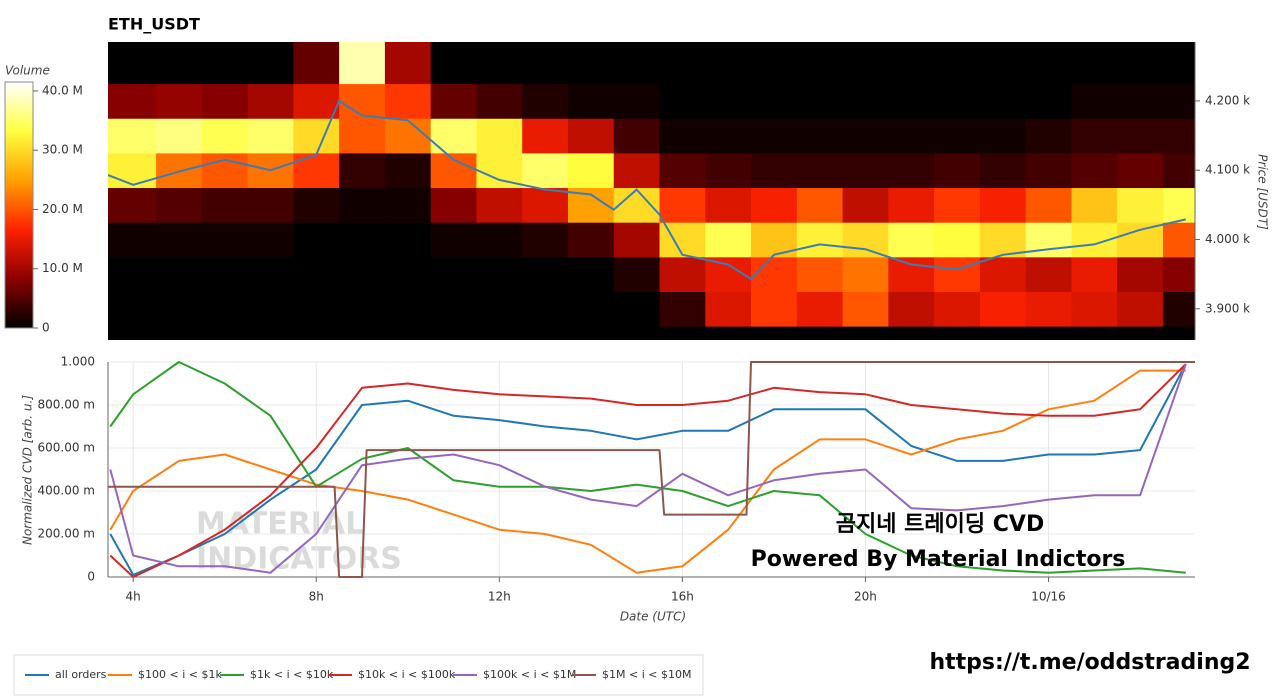 This screenshot has height=696, width=1280. Describe the element at coordinates (299, 559) in the screenshot. I see `watermark: INDICATORS` at that location.